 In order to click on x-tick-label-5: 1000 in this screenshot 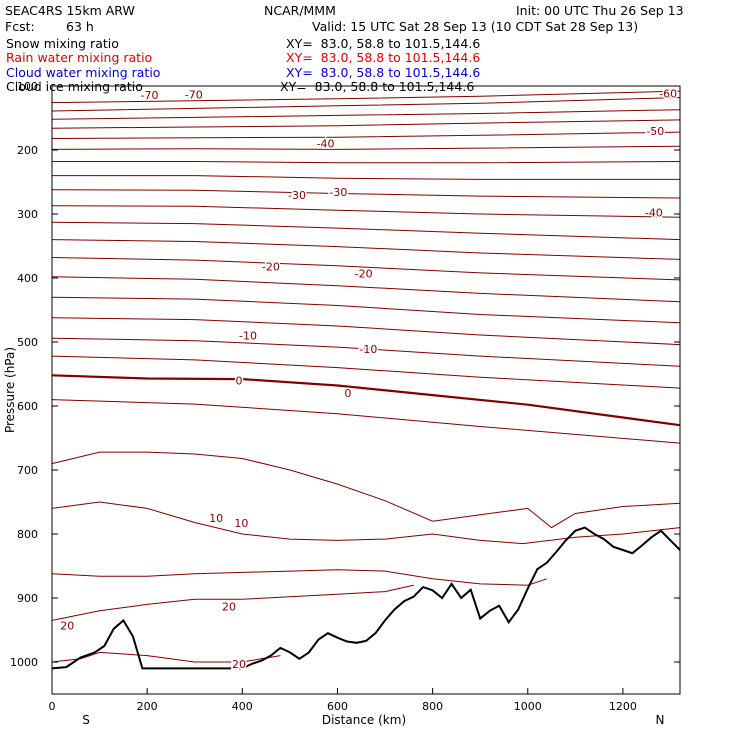, I will do `click(528, 706)`.